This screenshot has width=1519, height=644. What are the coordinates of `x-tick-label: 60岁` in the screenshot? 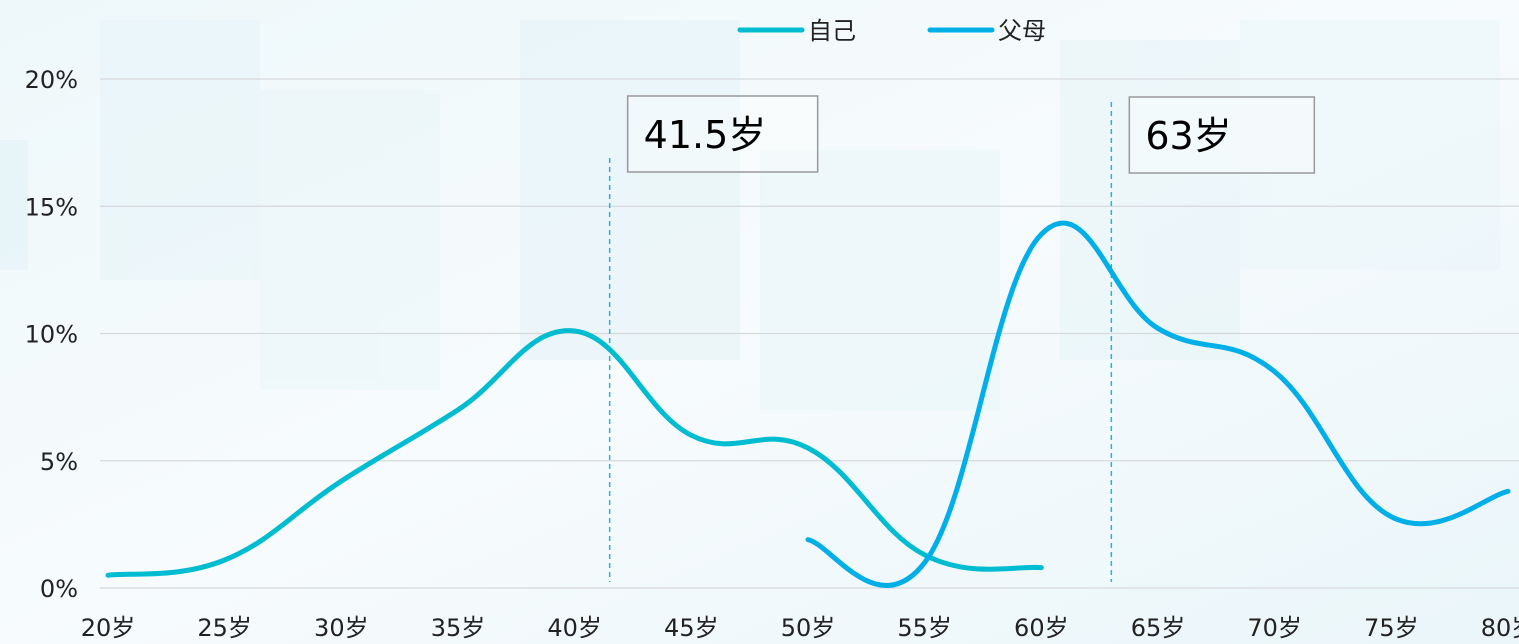 It's located at (1041, 628).